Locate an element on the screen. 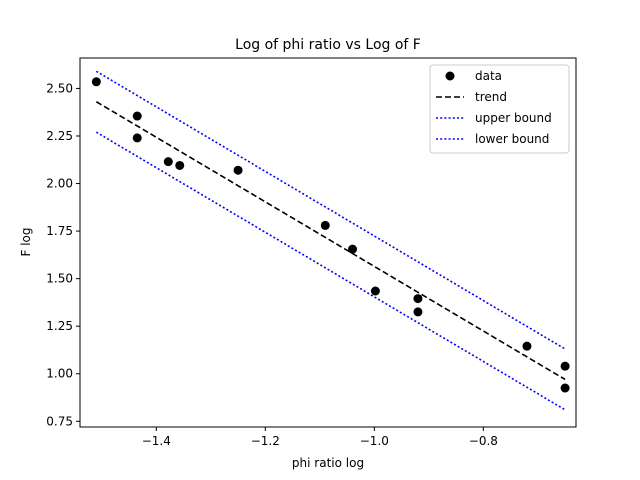 The width and height of the screenshot is (640, 480). y-tick-label: 1.00 is located at coordinates (59, 374).